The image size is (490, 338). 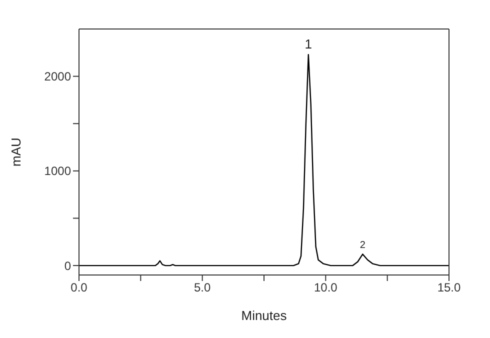 I want to click on y-tick-label: 0, so click(x=68, y=265).